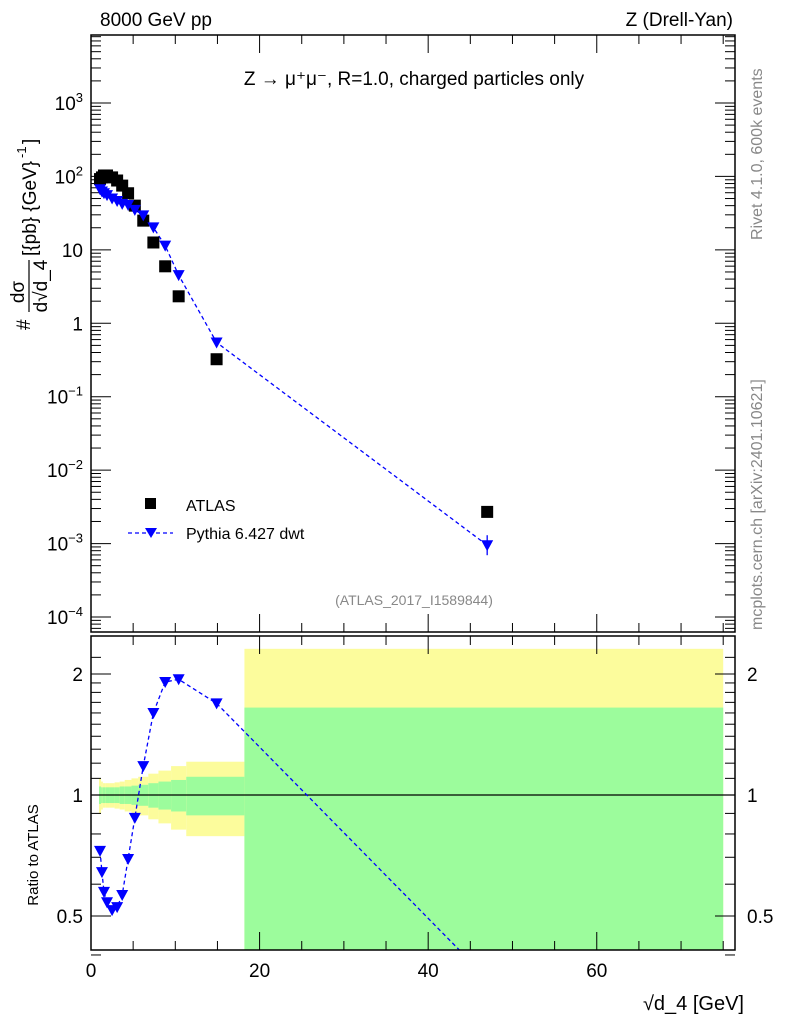  What do you see at coordinates (69, 102) in the screenshot?
I see `main-y-tick-label: 10³` at bounding box center [69, 102].